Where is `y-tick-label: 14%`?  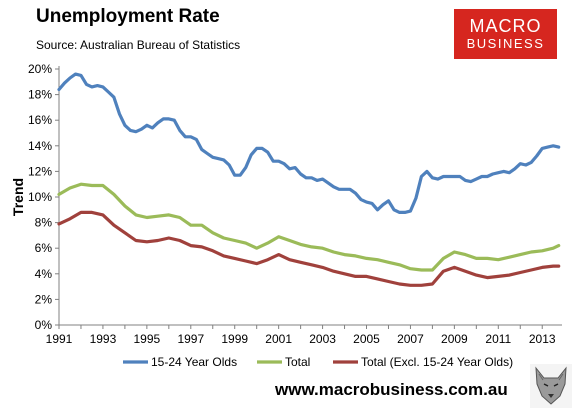
y-tick-label: 14% is located at coordinates (40, 146).